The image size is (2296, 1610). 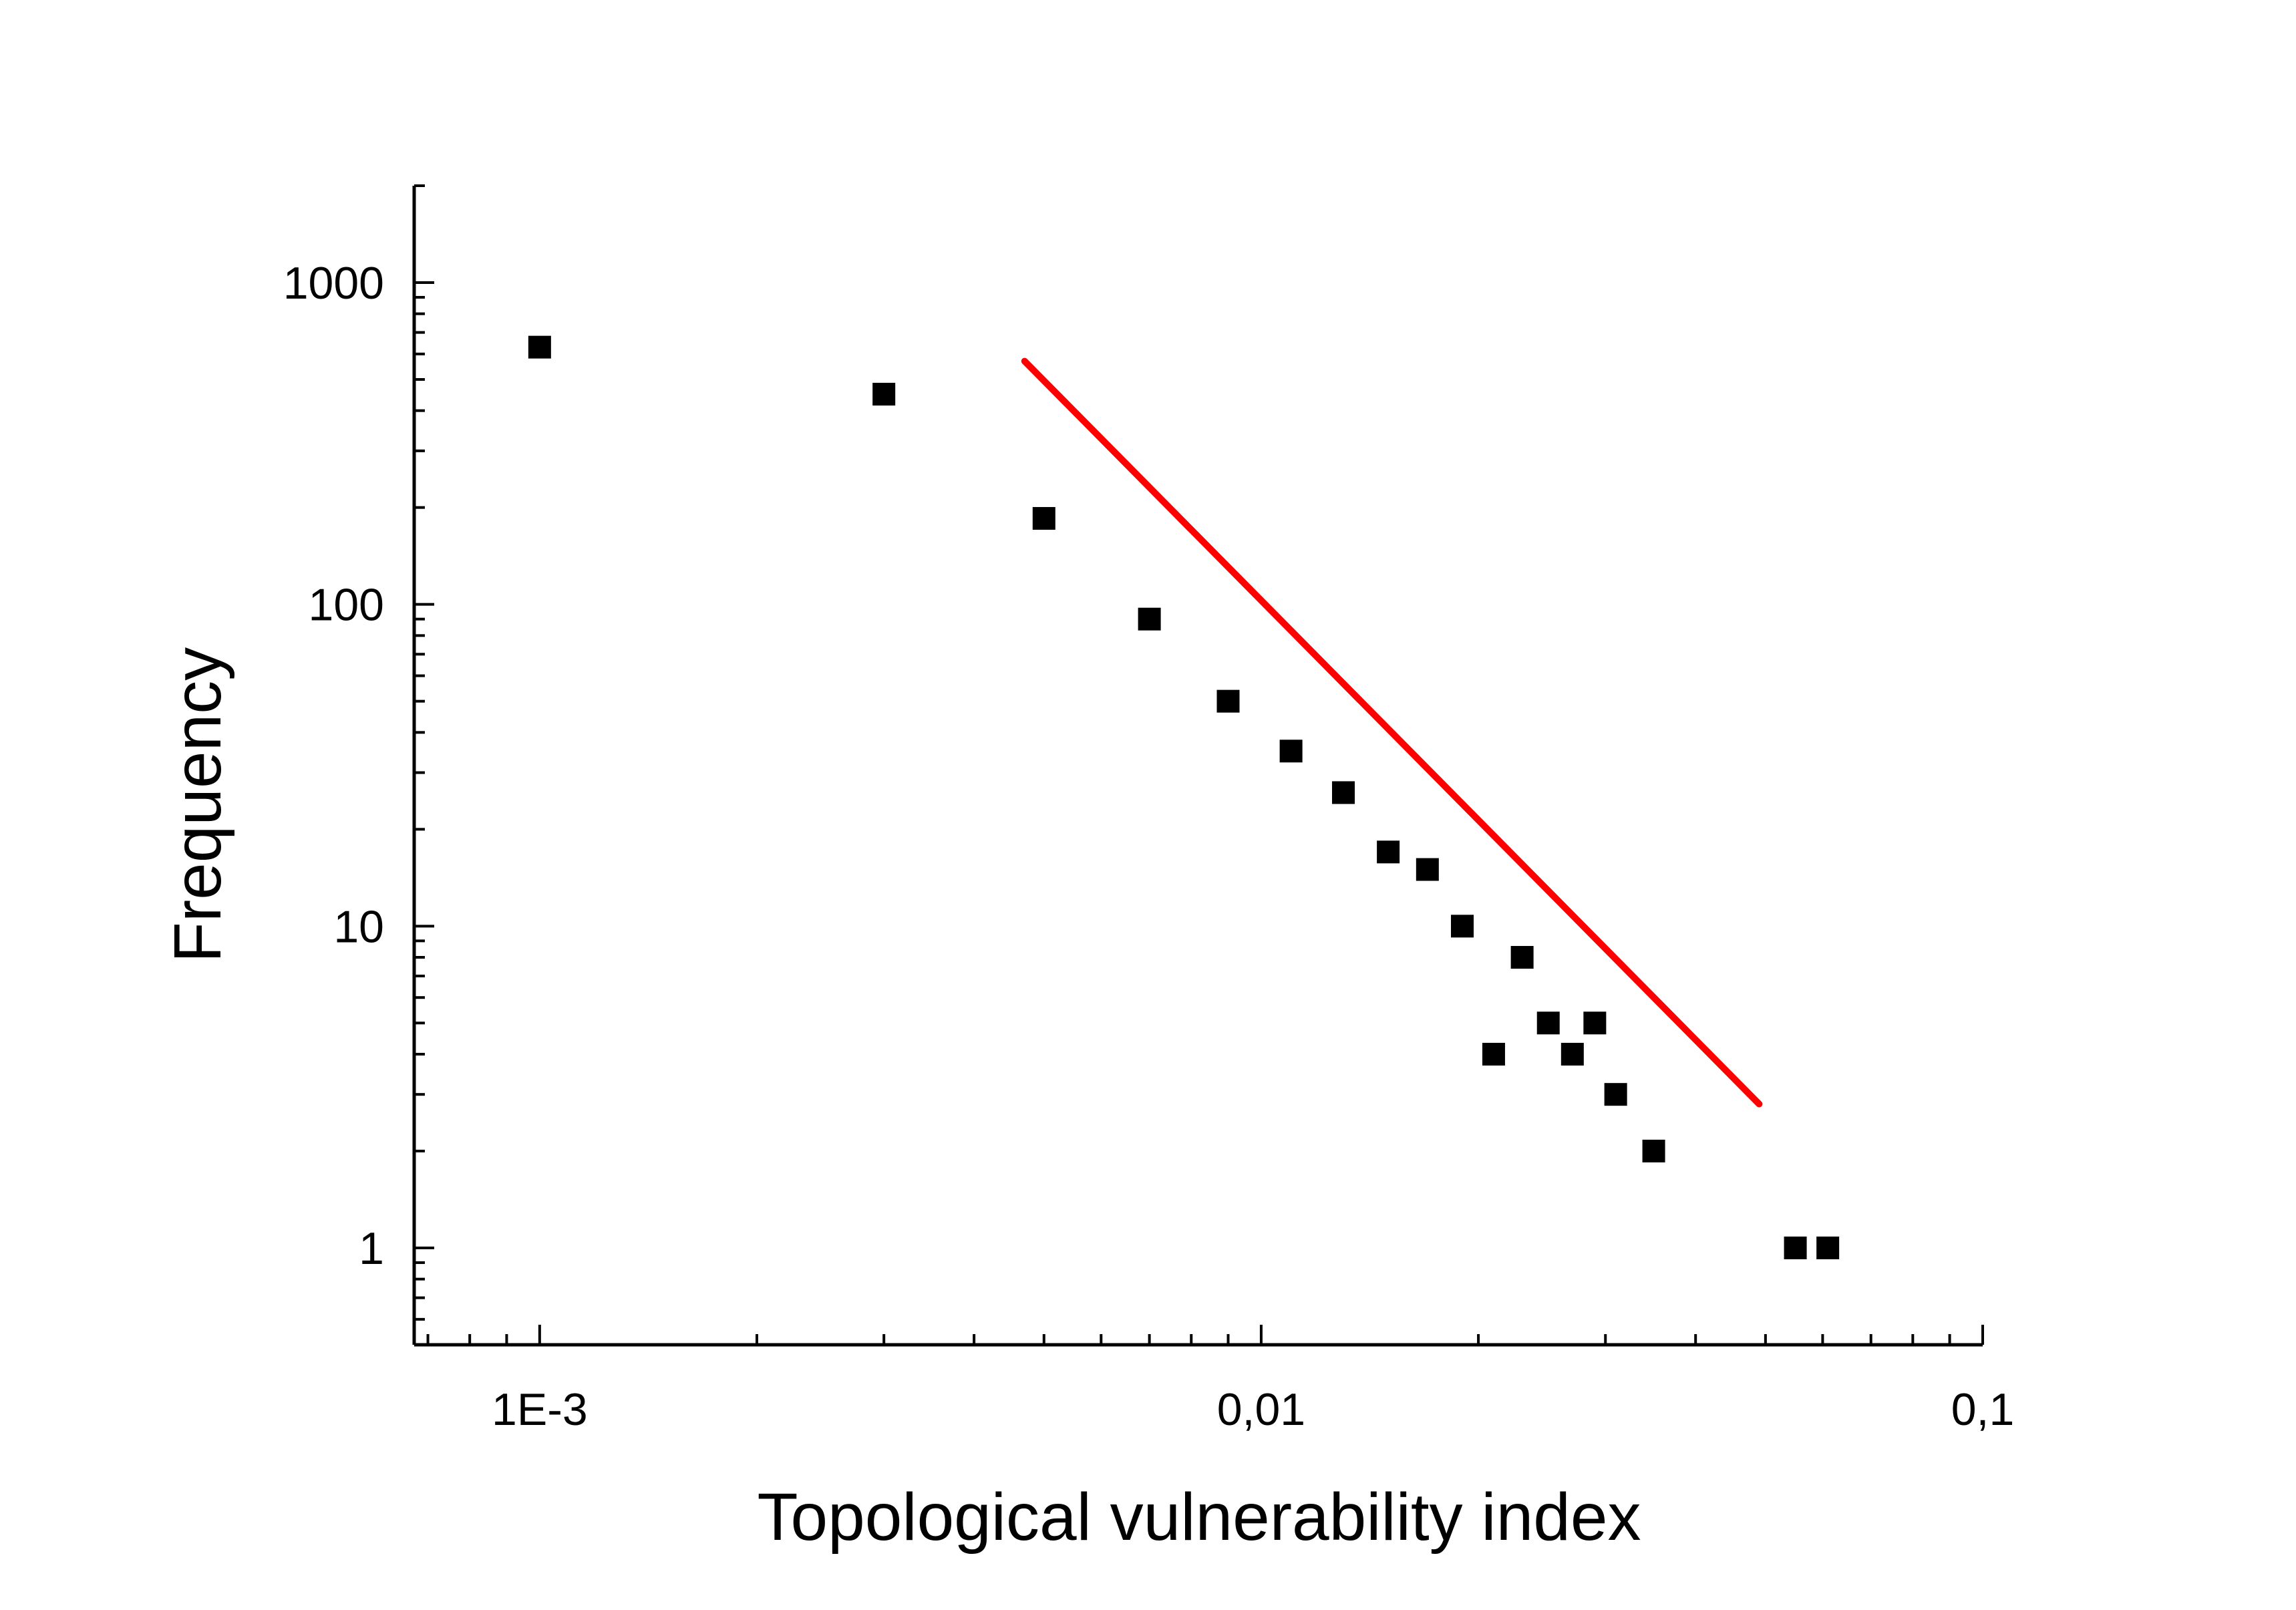 What do you see at coordinates (371, 1248) in the screenshot?
I see `y-tick-label: 1` at bounding box center [371, 1248].